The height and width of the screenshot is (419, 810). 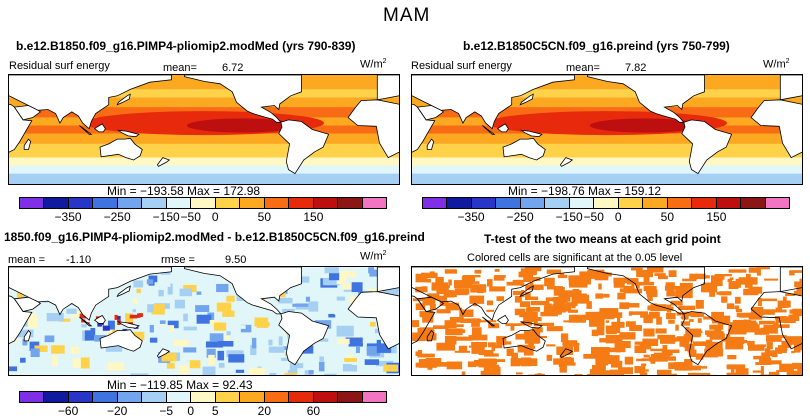 I want to click on colorbar-tick-label: 0, so click(x=215, y=217).